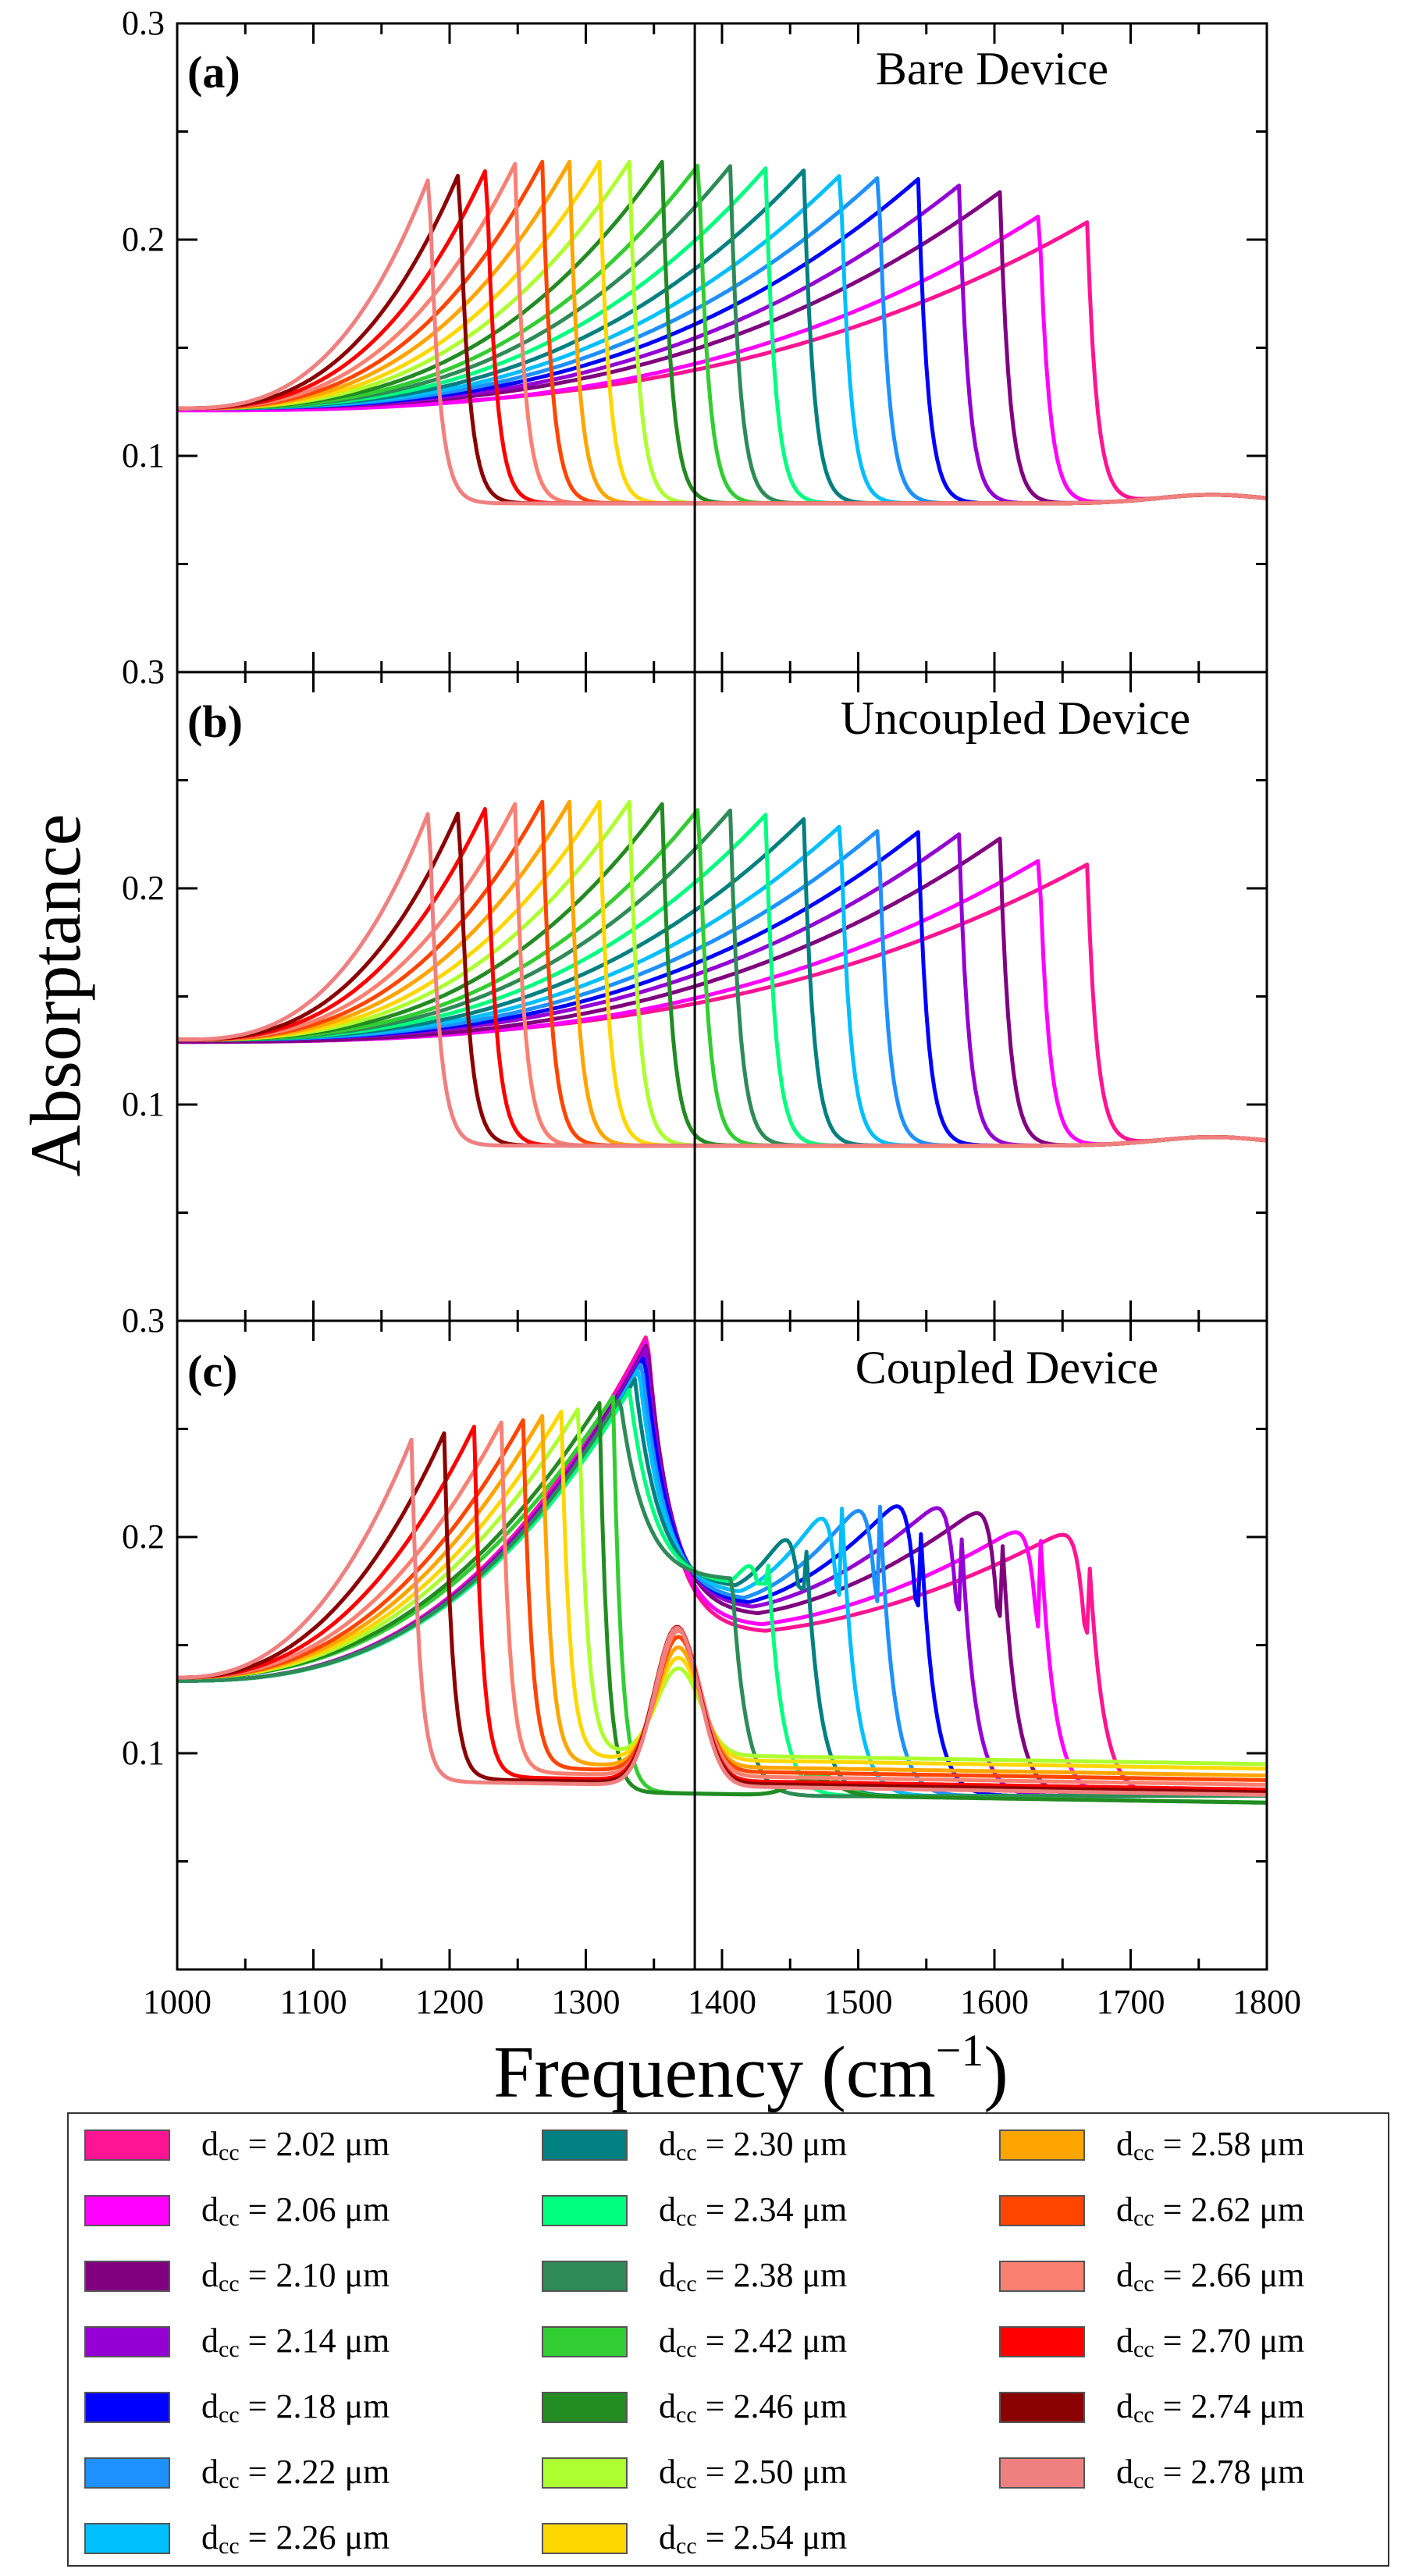 The image size is (1405, 2576). Describe the element at coordinates (144, 1536) in the screenshot. I see `panel-c-ytick-label: 0.2` at that location.